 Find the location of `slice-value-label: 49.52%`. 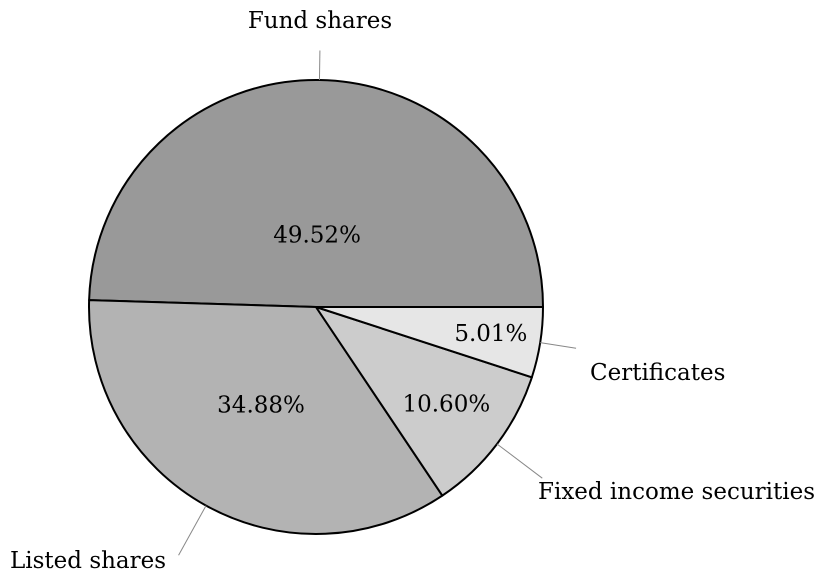

slice-value-label: 49.52% is located at coordinates (317, 236).